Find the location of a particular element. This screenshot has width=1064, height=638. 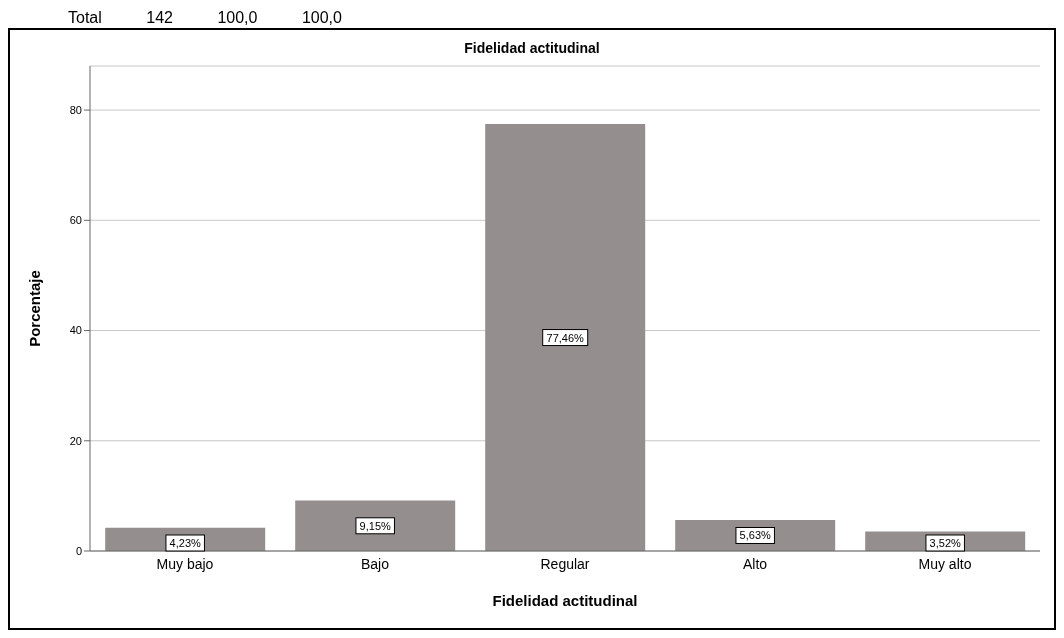

x-tick-label: Regular is located at coordinates (565, 563).